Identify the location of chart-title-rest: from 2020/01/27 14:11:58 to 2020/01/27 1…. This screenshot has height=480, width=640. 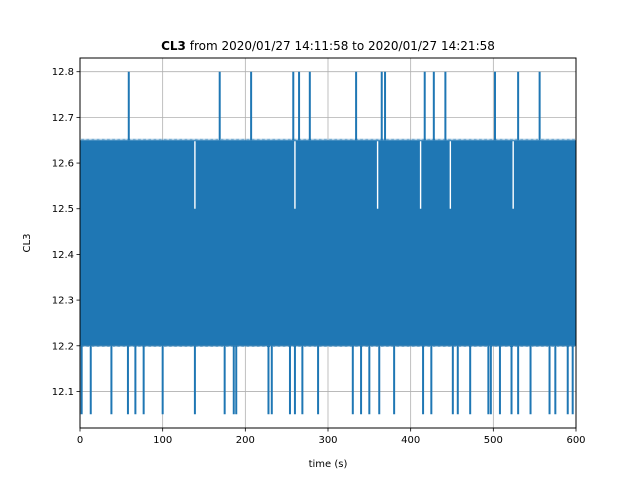
(340, 46).